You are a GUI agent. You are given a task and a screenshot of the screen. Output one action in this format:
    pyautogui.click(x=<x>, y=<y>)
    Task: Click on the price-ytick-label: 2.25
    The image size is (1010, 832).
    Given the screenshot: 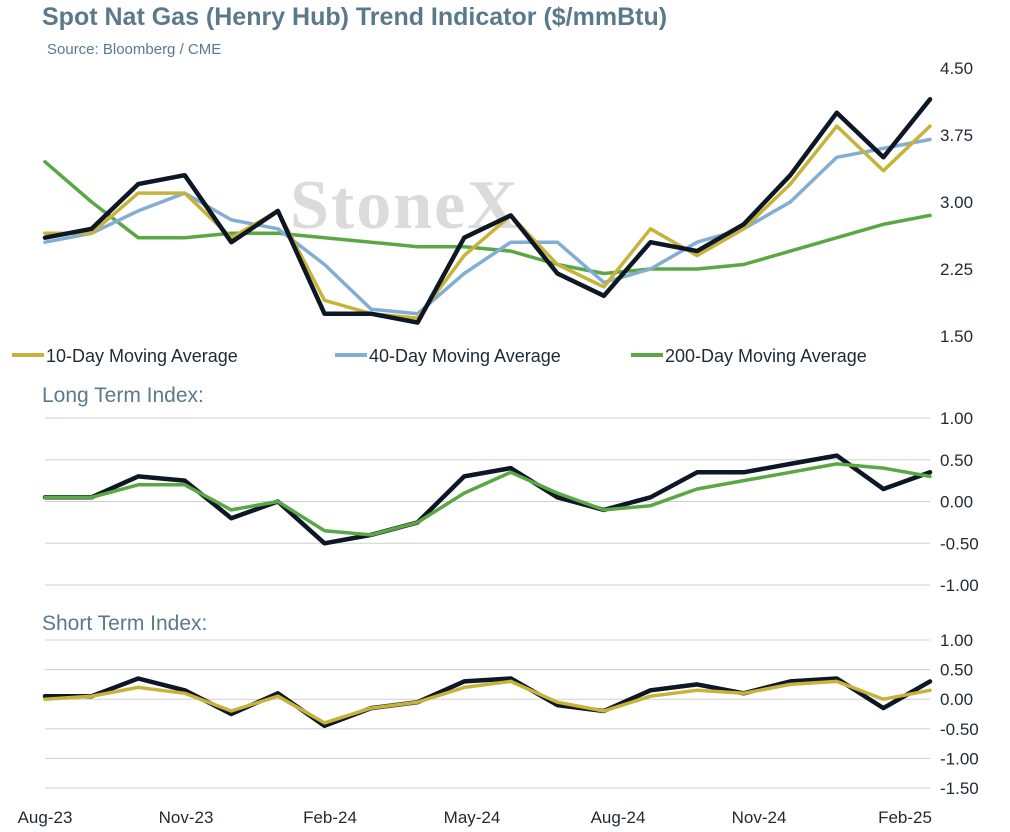 What is the action you would take?
    pyautogui.click(x=956, y=269)
    